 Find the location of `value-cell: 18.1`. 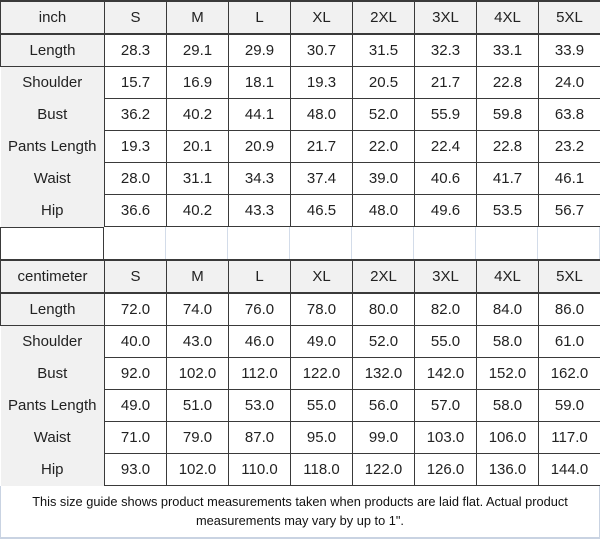

value-cell: 18.1 is located at coordinates (259, 82).